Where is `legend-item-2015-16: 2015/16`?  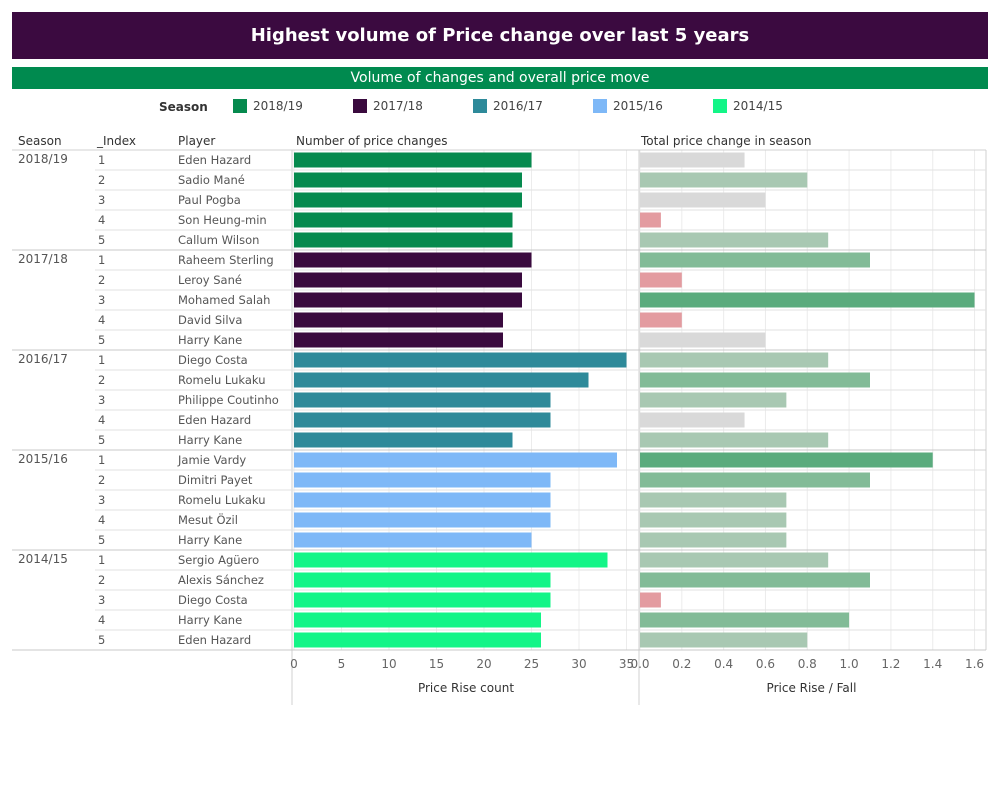
legend-item-2015-16: 2015/16 is located at coordinates (628, 106).